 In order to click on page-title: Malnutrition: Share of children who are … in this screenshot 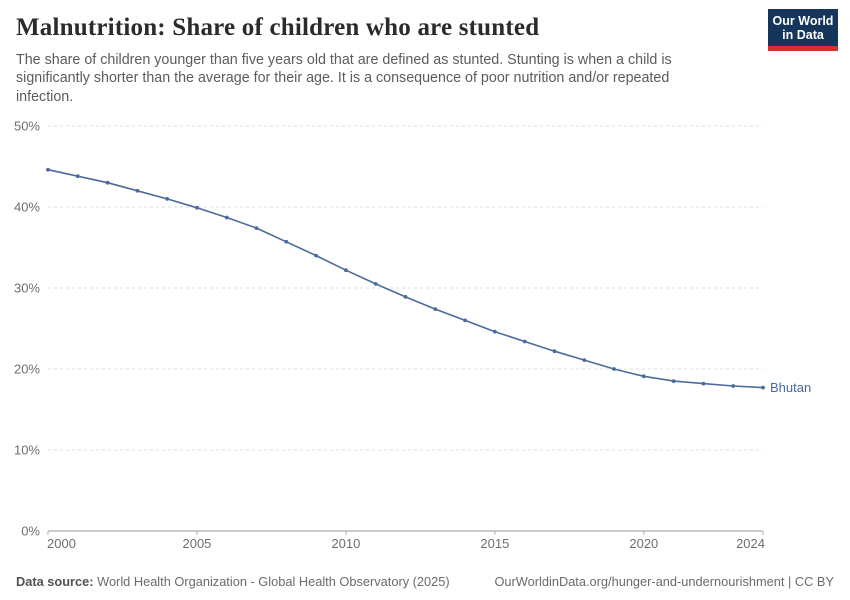, I will do `click(278, 27)`.